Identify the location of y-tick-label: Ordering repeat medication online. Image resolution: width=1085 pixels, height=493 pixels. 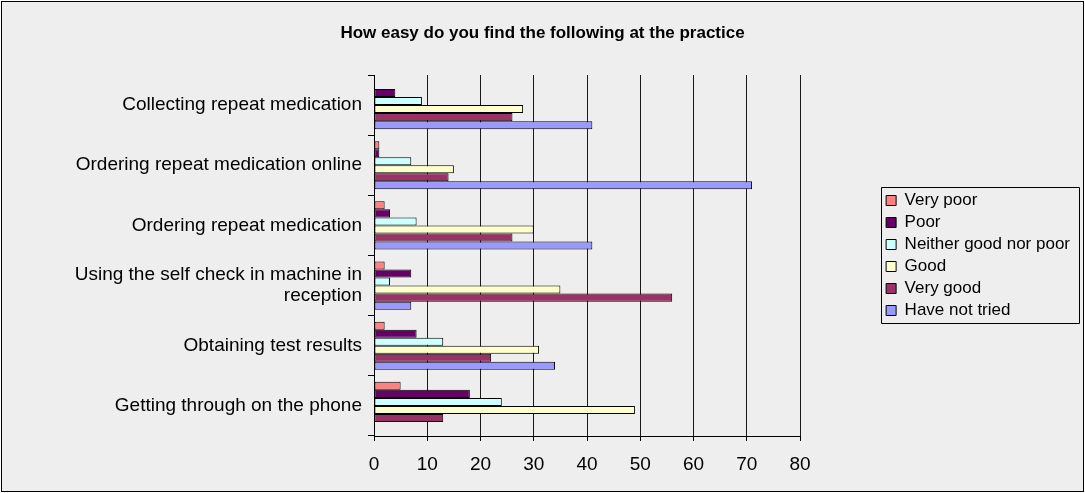
(218, 164).